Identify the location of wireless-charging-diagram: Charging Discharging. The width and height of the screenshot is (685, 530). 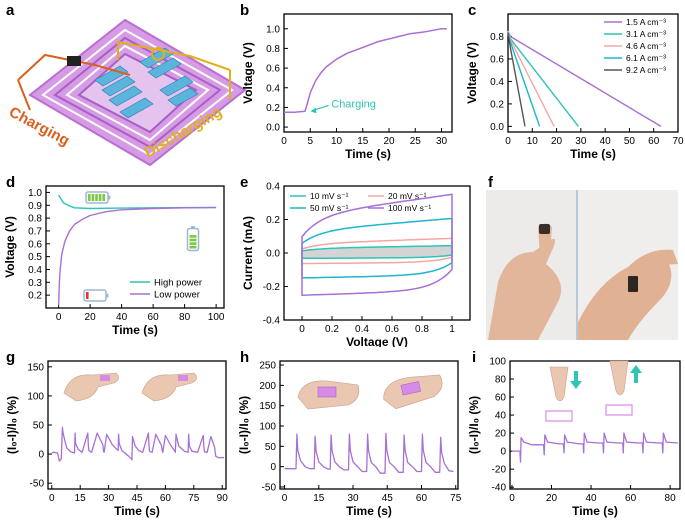
(126, 92).